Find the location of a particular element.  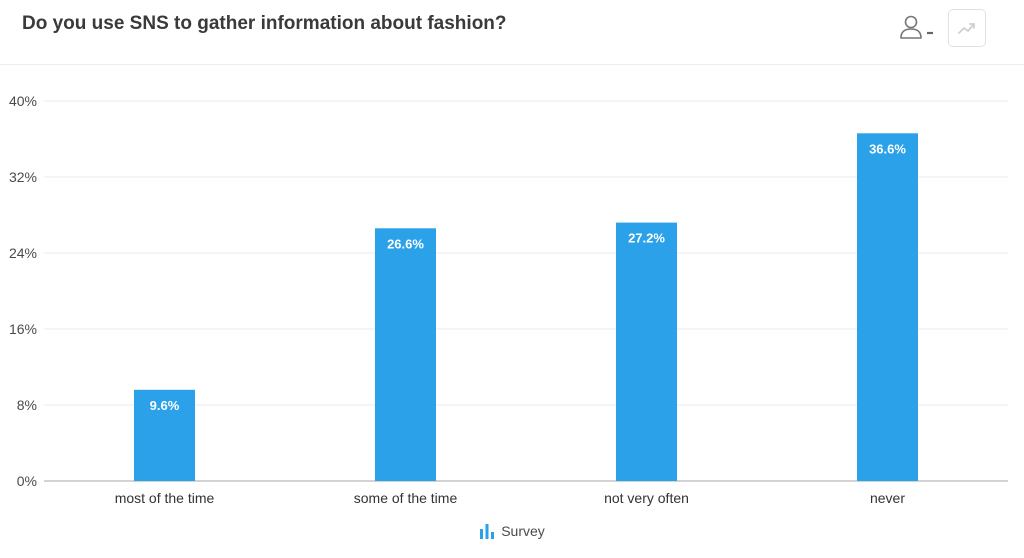

bar-chart-icon is located at coordinates (487, 531).